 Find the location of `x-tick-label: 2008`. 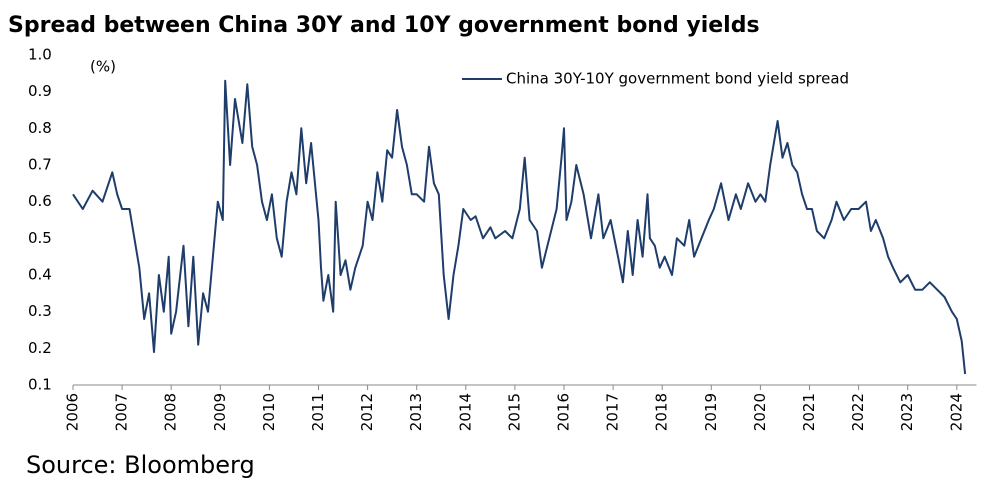

x-tick-label: 2008 is located at coordinates (171, 412).